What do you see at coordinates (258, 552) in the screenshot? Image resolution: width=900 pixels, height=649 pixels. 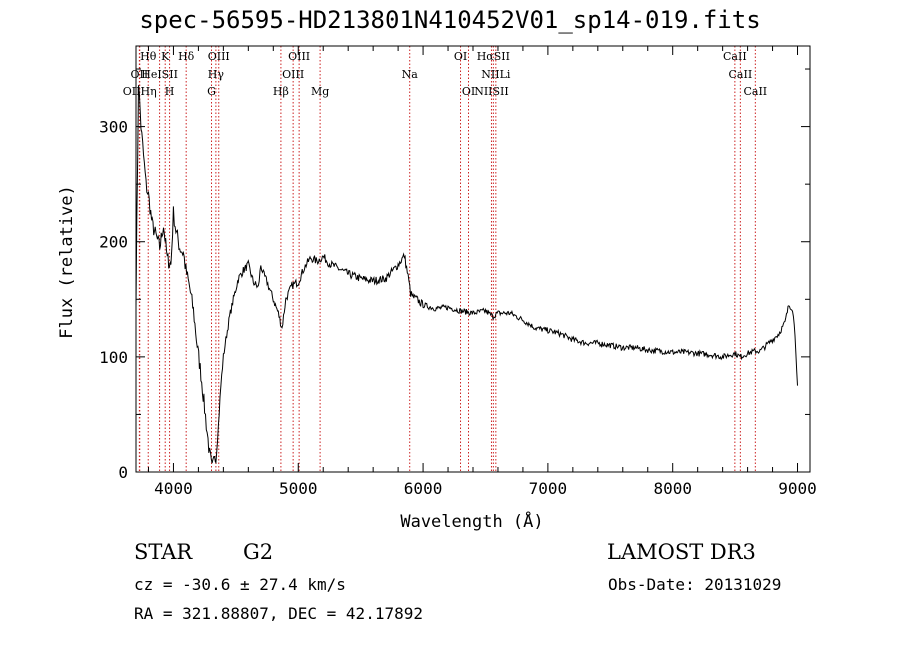 I see `object-subclass: G2` at bounding box center [258, 552].